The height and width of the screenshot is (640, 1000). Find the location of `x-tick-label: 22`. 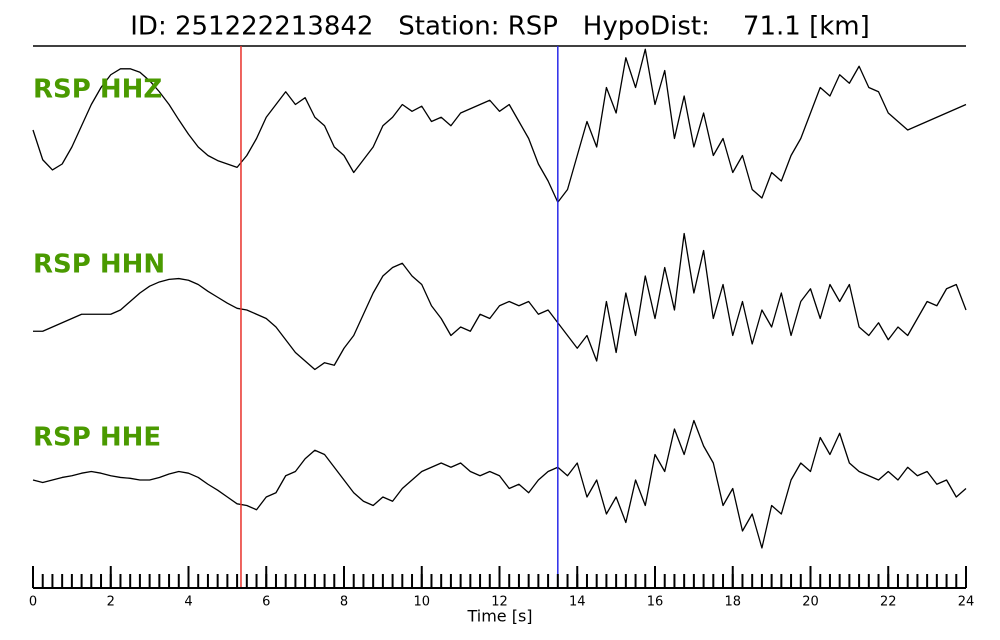

x-tick-label: 22 is located at coordinates (888, 602).